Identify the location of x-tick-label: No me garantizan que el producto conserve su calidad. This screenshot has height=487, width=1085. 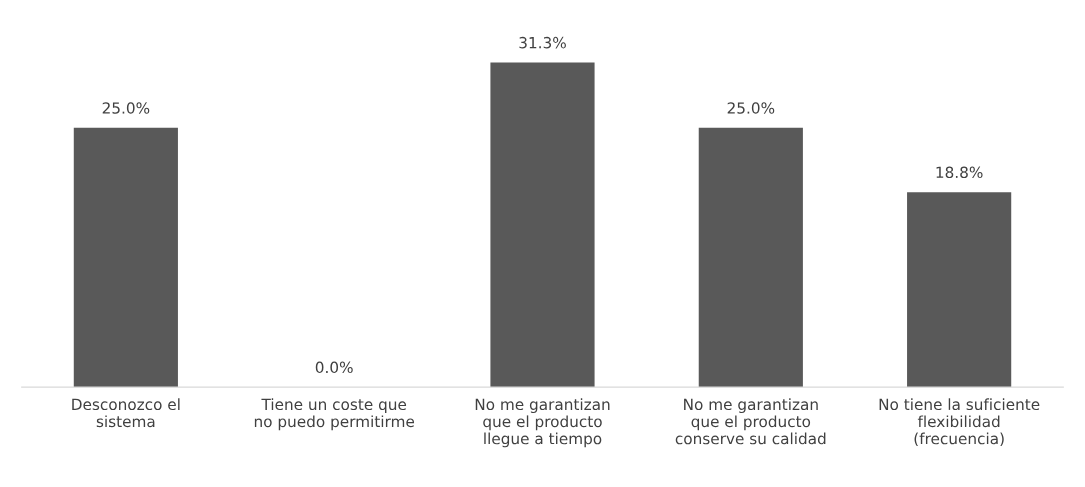
(750, 421).